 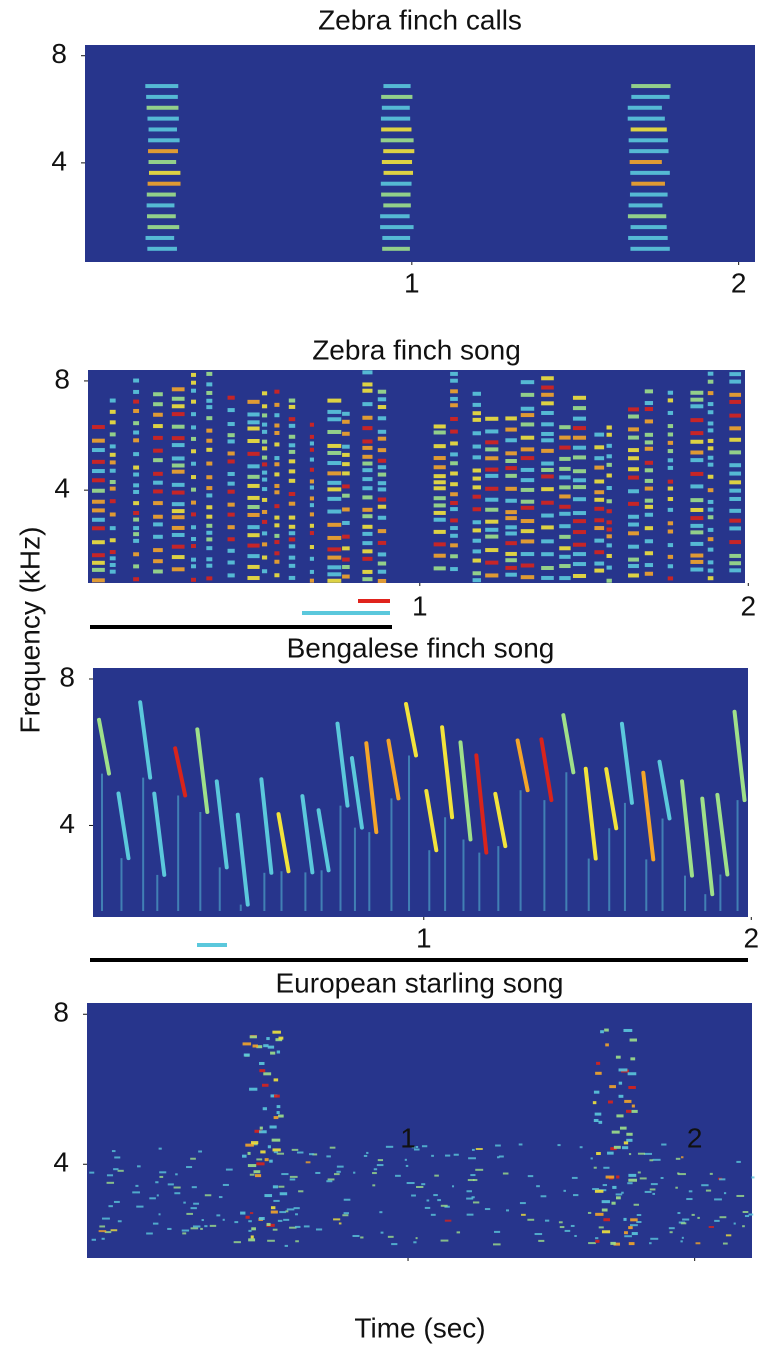 I want to click on y-tick-label: 4, so click(x=61, y=1162).